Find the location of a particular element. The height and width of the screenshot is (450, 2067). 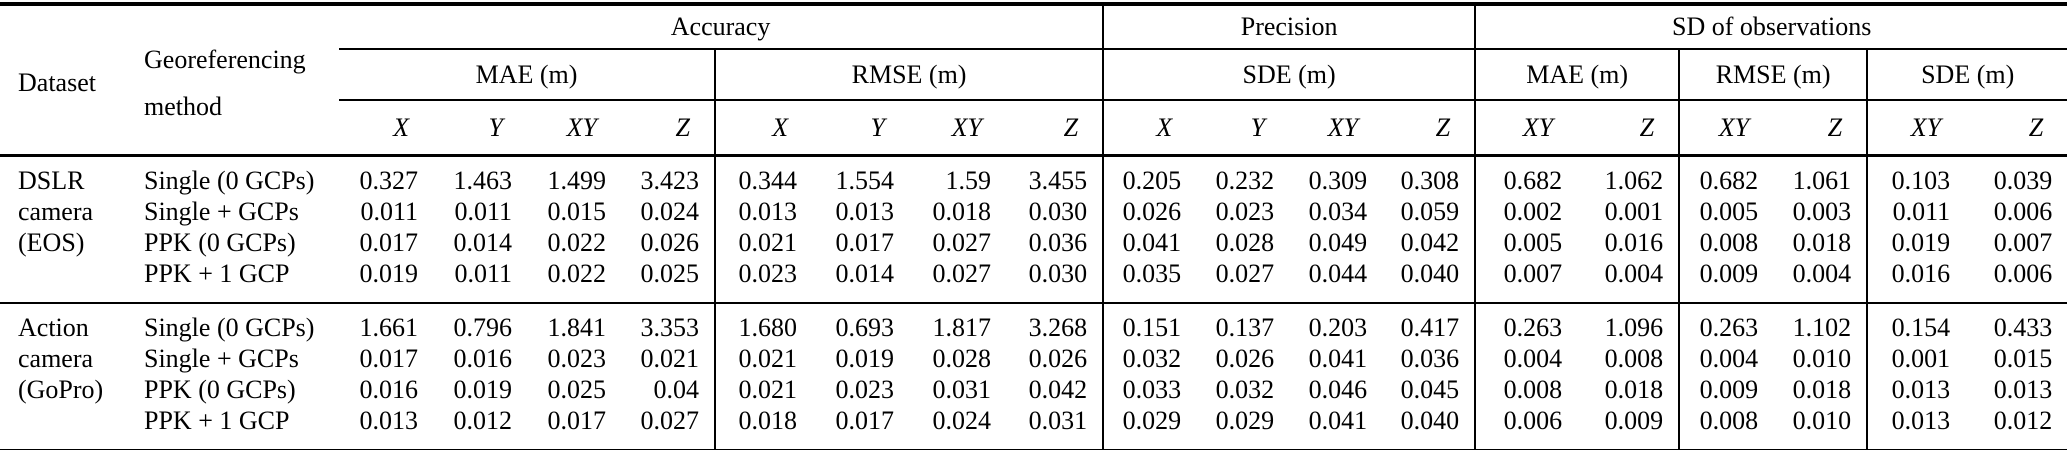

method-header-line1: Georeferencing is located at coordinates (225, 59).